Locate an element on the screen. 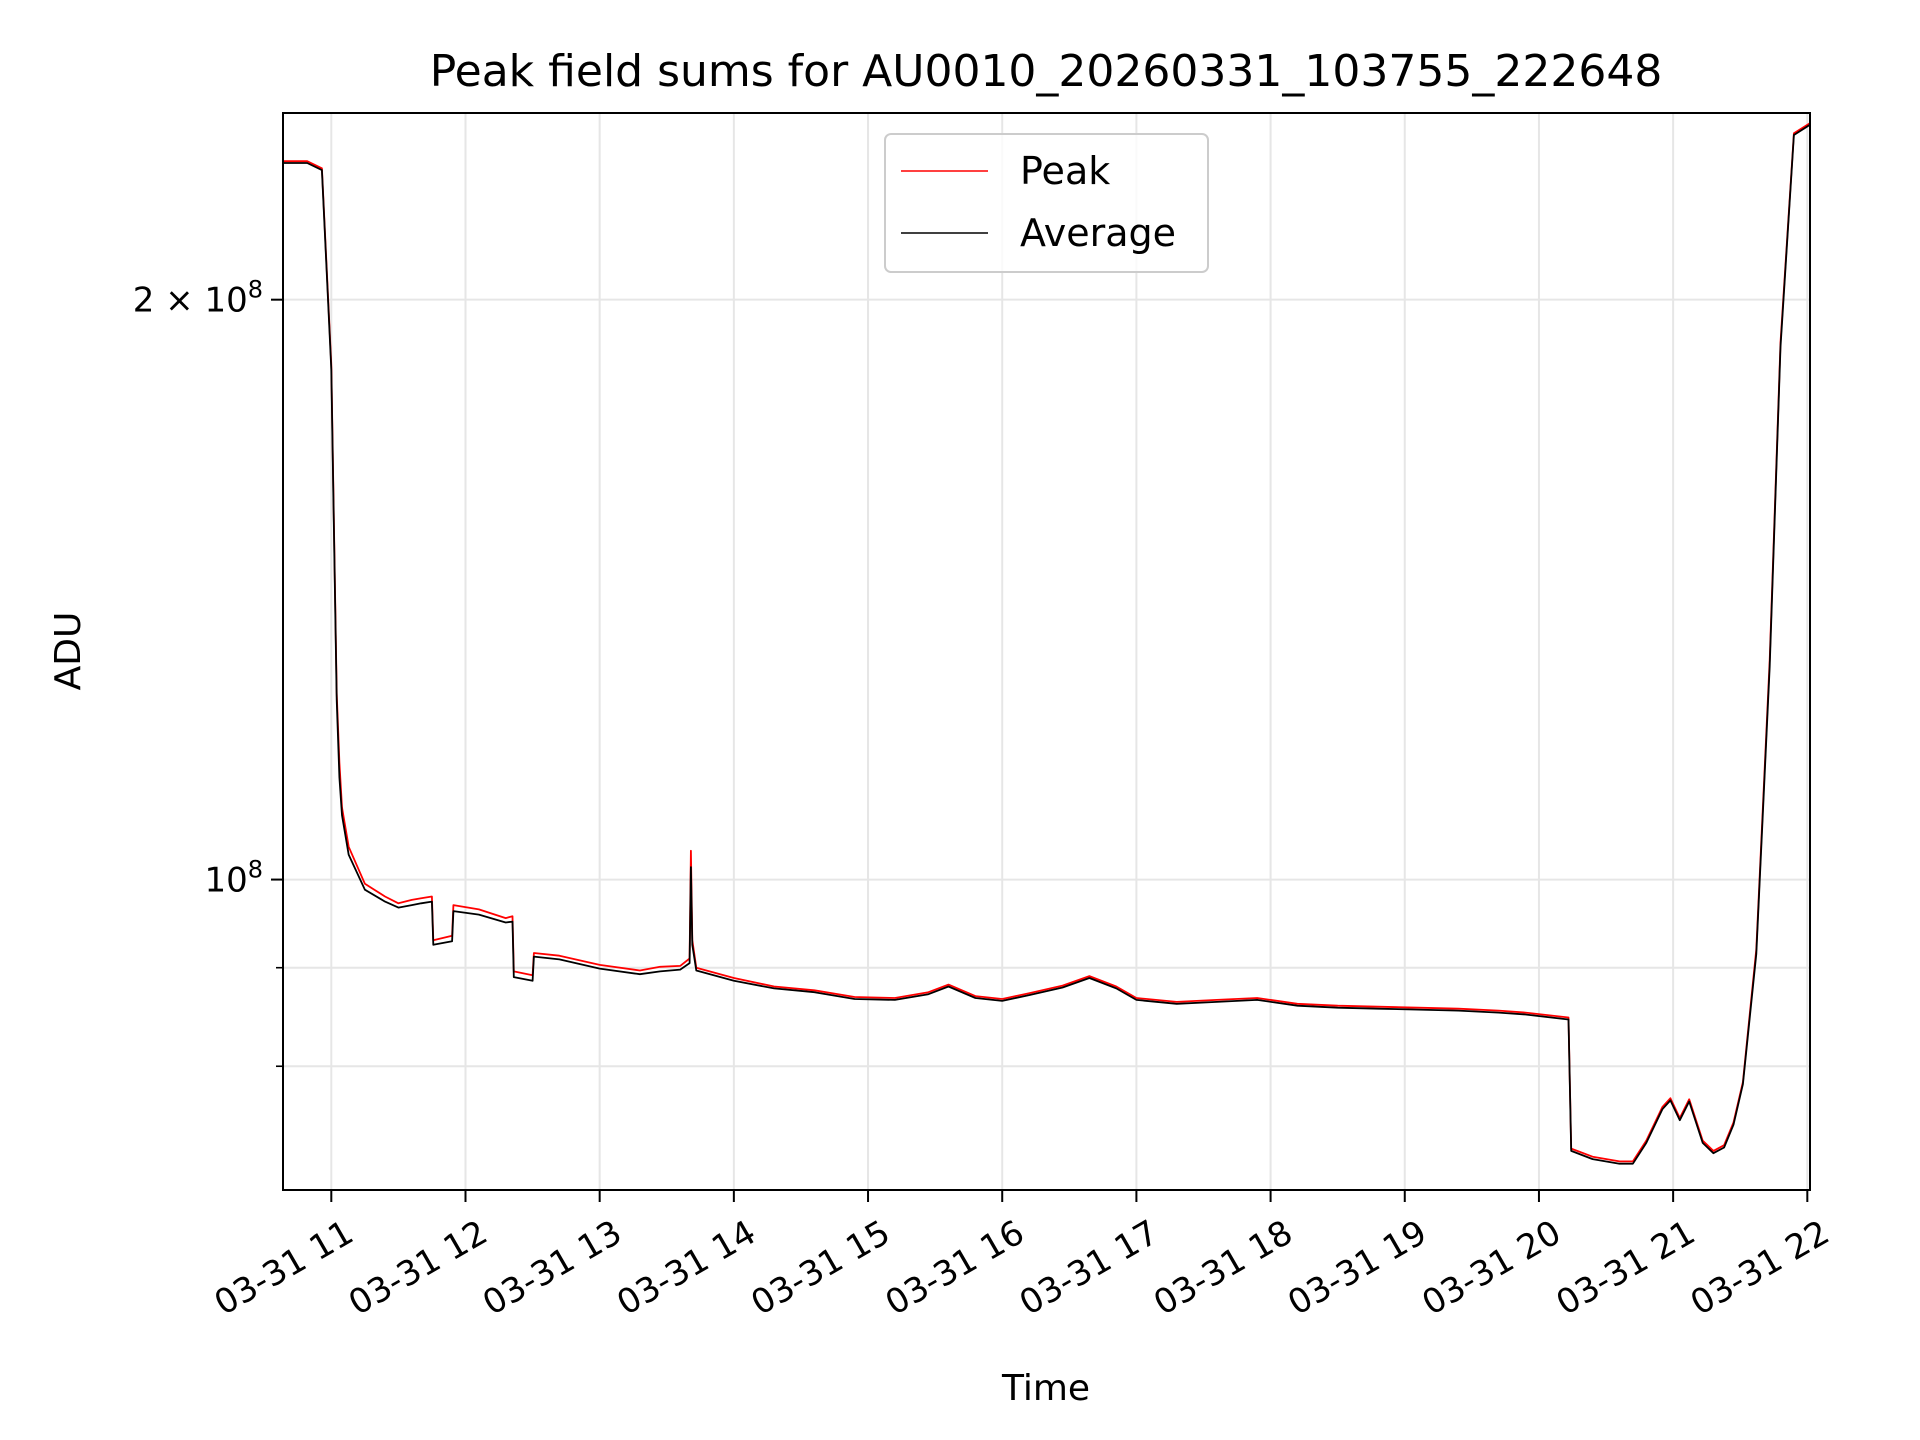 The image size is (1920, 1440). legend-label-average: Average is located at coordinates (1098, 233).